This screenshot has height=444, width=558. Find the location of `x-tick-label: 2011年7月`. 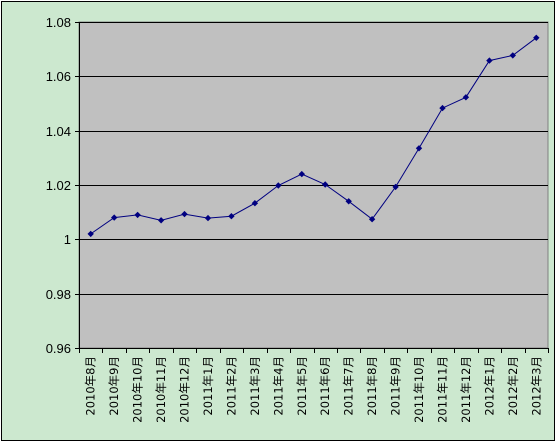

x-tick-label: 2011年7月 is located at coordinates (349, 386).